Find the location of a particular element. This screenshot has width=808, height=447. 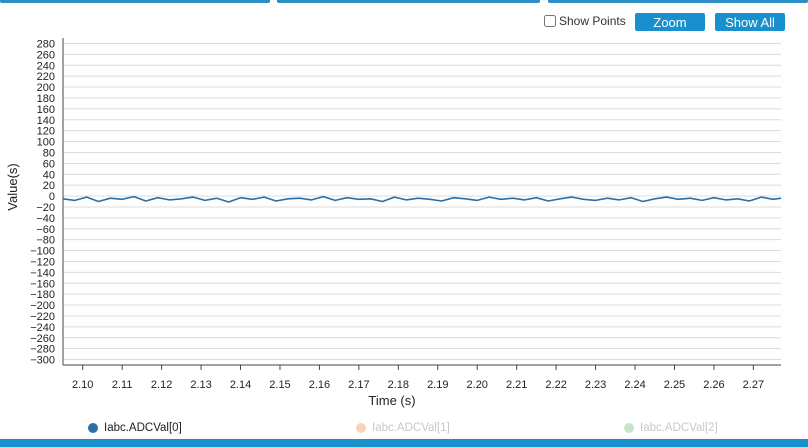

y-tick-label: −80 is located at coordinates (45, 241).